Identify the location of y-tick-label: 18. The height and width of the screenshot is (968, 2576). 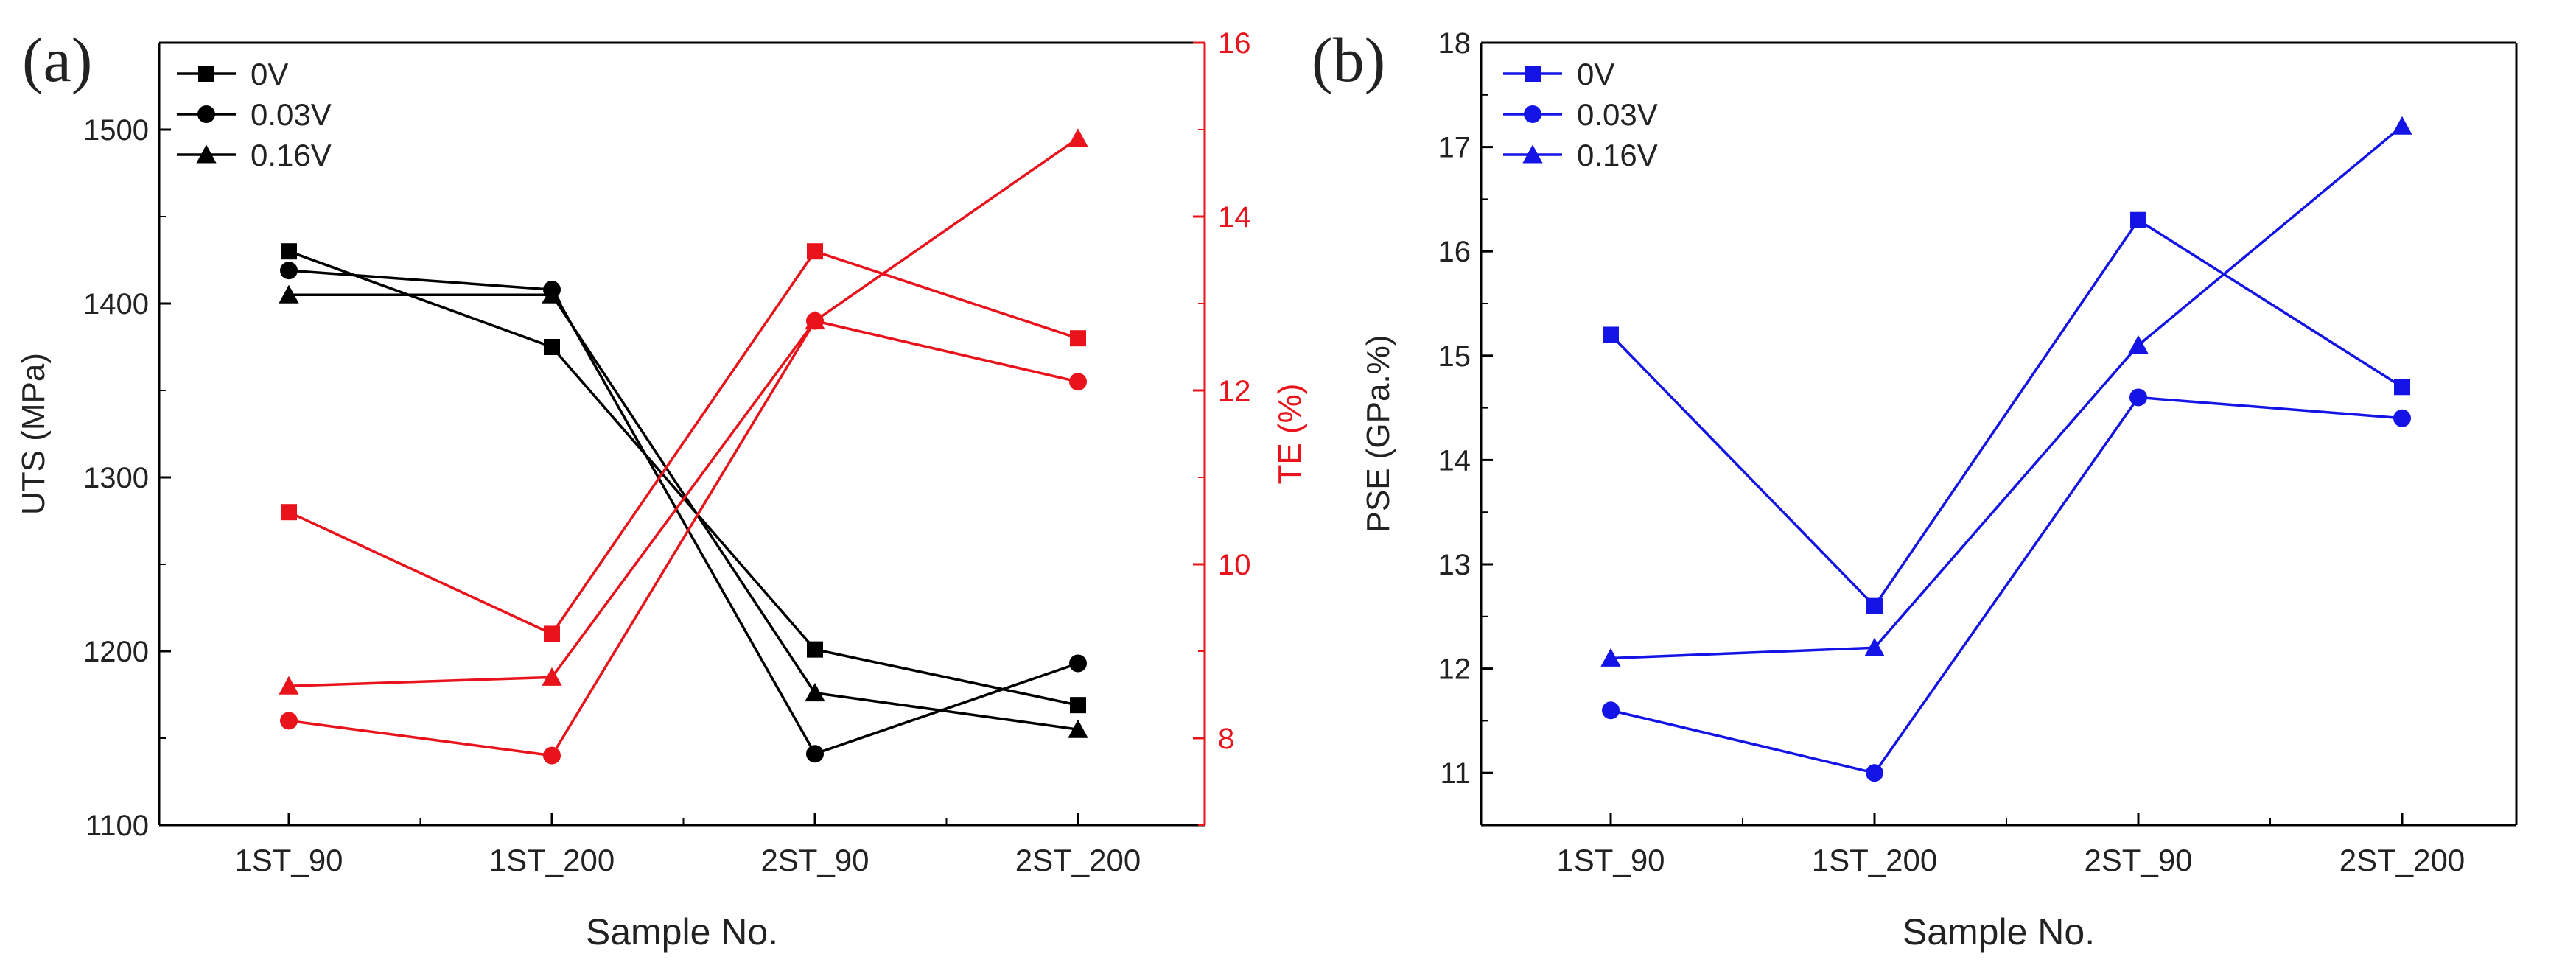
(1454, 43).